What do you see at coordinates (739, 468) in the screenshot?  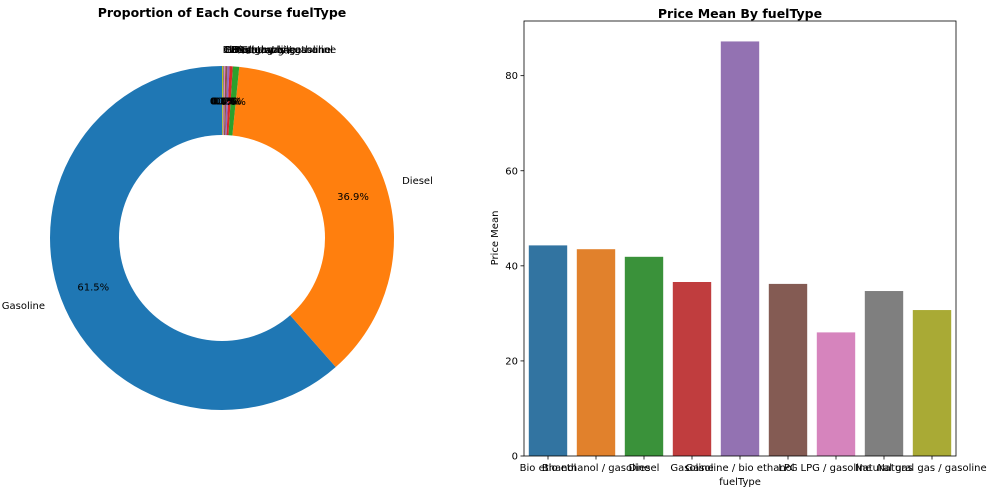 I see `x-tick-label-gasoline-bio-ethanol: Gasoline / bio ethanol` at bounding box center [739, 468].